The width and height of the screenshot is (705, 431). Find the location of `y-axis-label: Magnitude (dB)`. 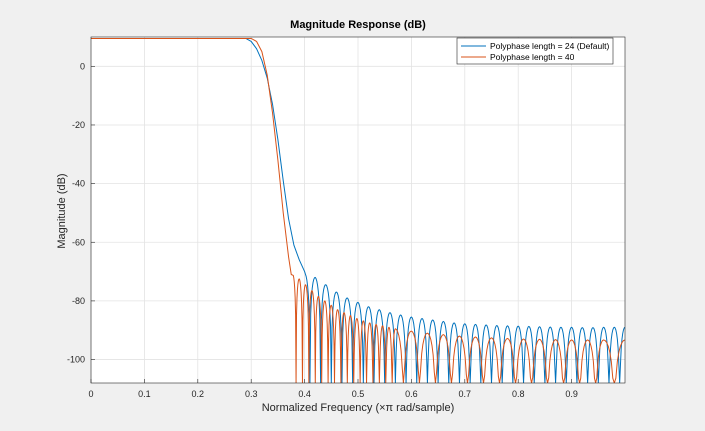

y-axis-label: Magnitude (dB) is located at coordinates (62, 210).